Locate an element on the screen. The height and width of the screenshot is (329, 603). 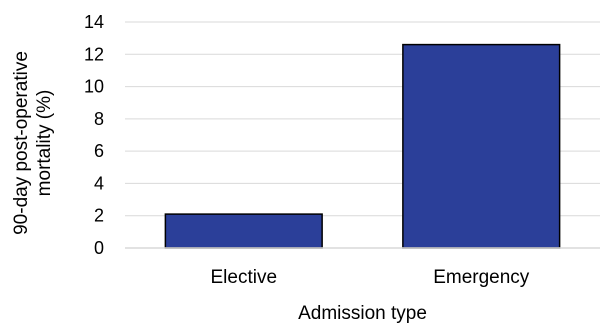
y-tick-label: 8 is located at coordinates (99, 119).